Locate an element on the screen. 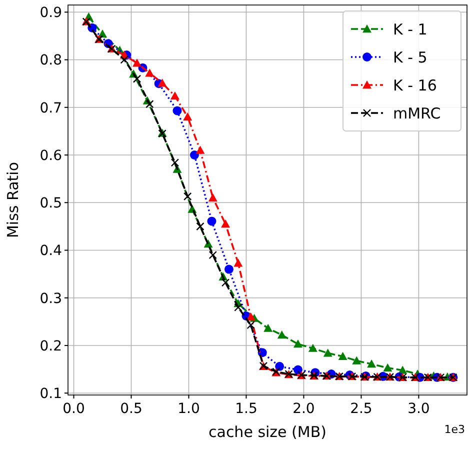 This screenshot has width=469, height=452. x-tick-label: 2.0 is located at coordinates (303, 409).